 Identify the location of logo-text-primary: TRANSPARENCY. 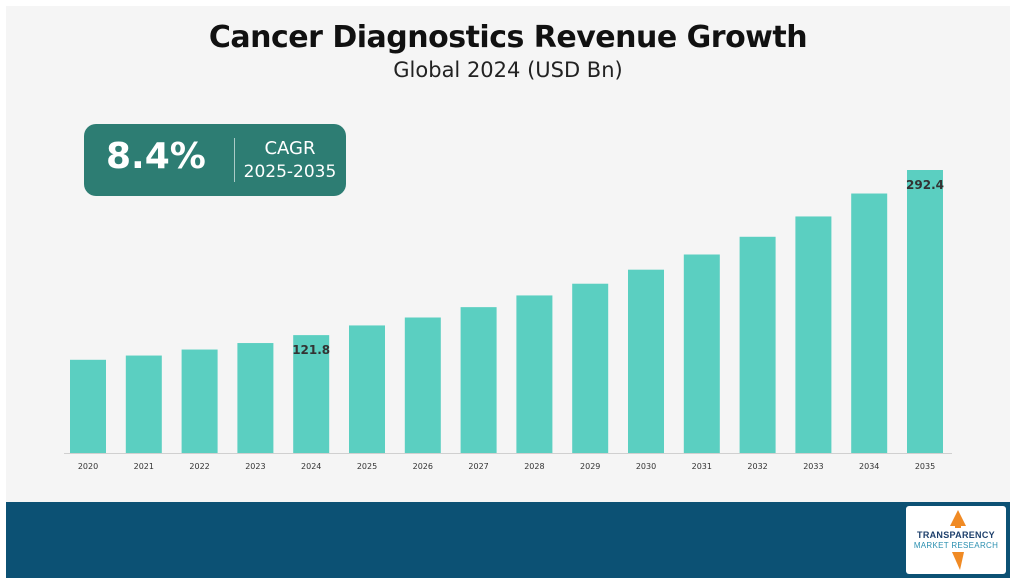
(956, 535).